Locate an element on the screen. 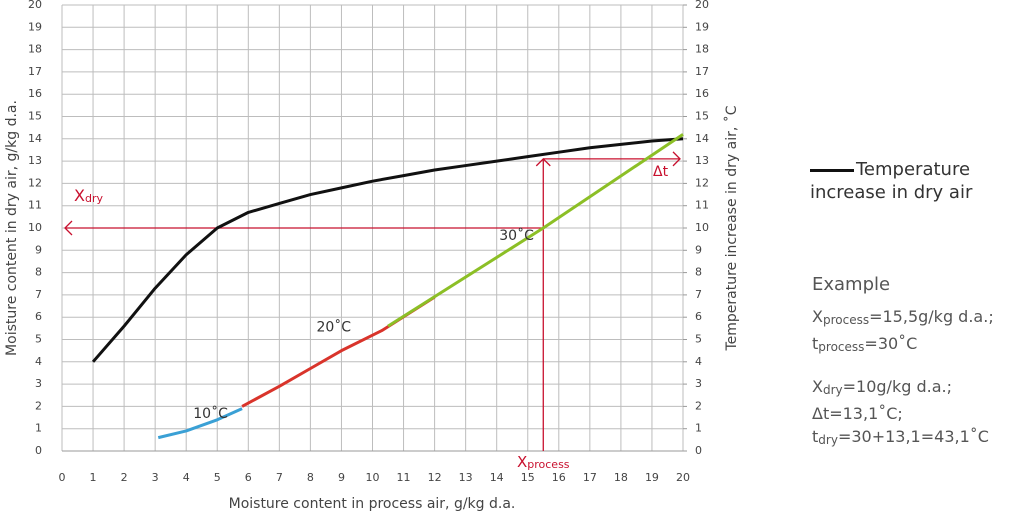 This screenshot has width=1020, height=514. example-text: =30˚C is located at coordinates (891, 343).